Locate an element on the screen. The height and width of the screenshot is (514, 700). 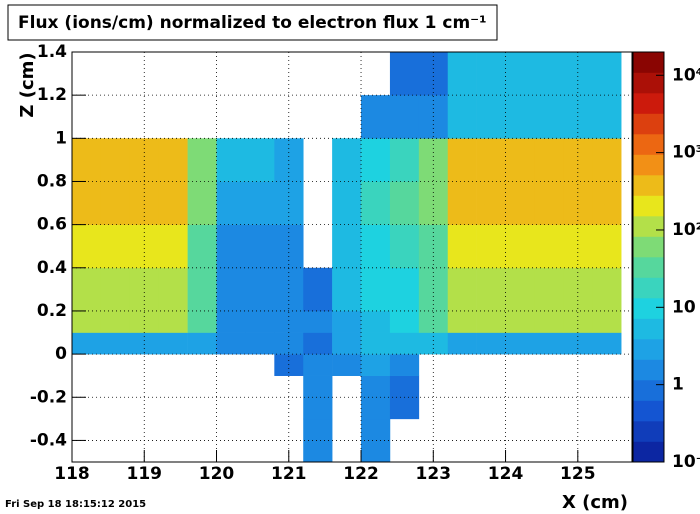
y-tick-label: -0.4 is located at coordinates (48, 440).